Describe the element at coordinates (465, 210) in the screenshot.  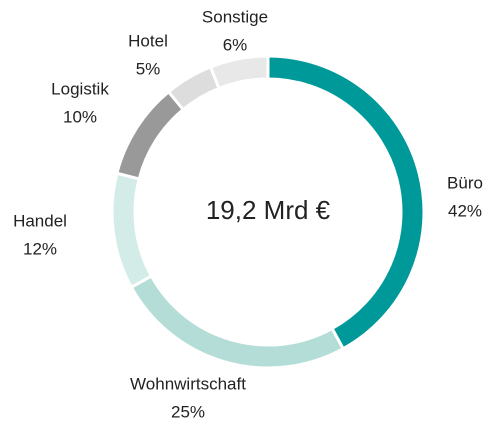
I see `value-label: 42%` at that location.